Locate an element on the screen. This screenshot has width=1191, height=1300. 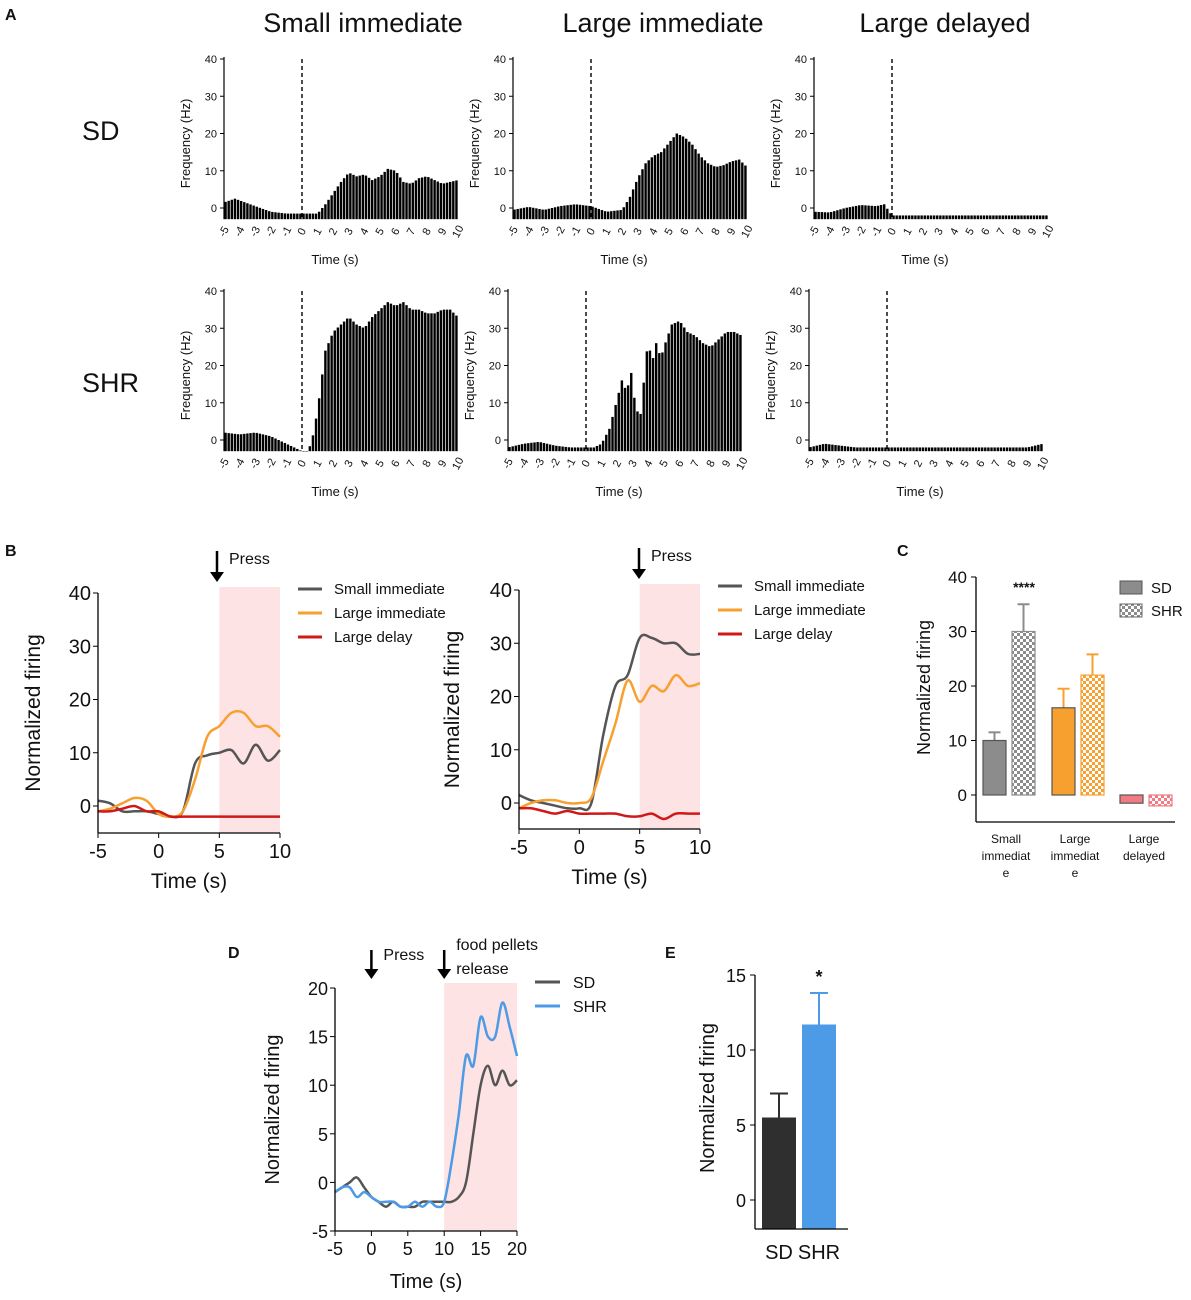
bar-shr is located at coordinates (1160, 800).